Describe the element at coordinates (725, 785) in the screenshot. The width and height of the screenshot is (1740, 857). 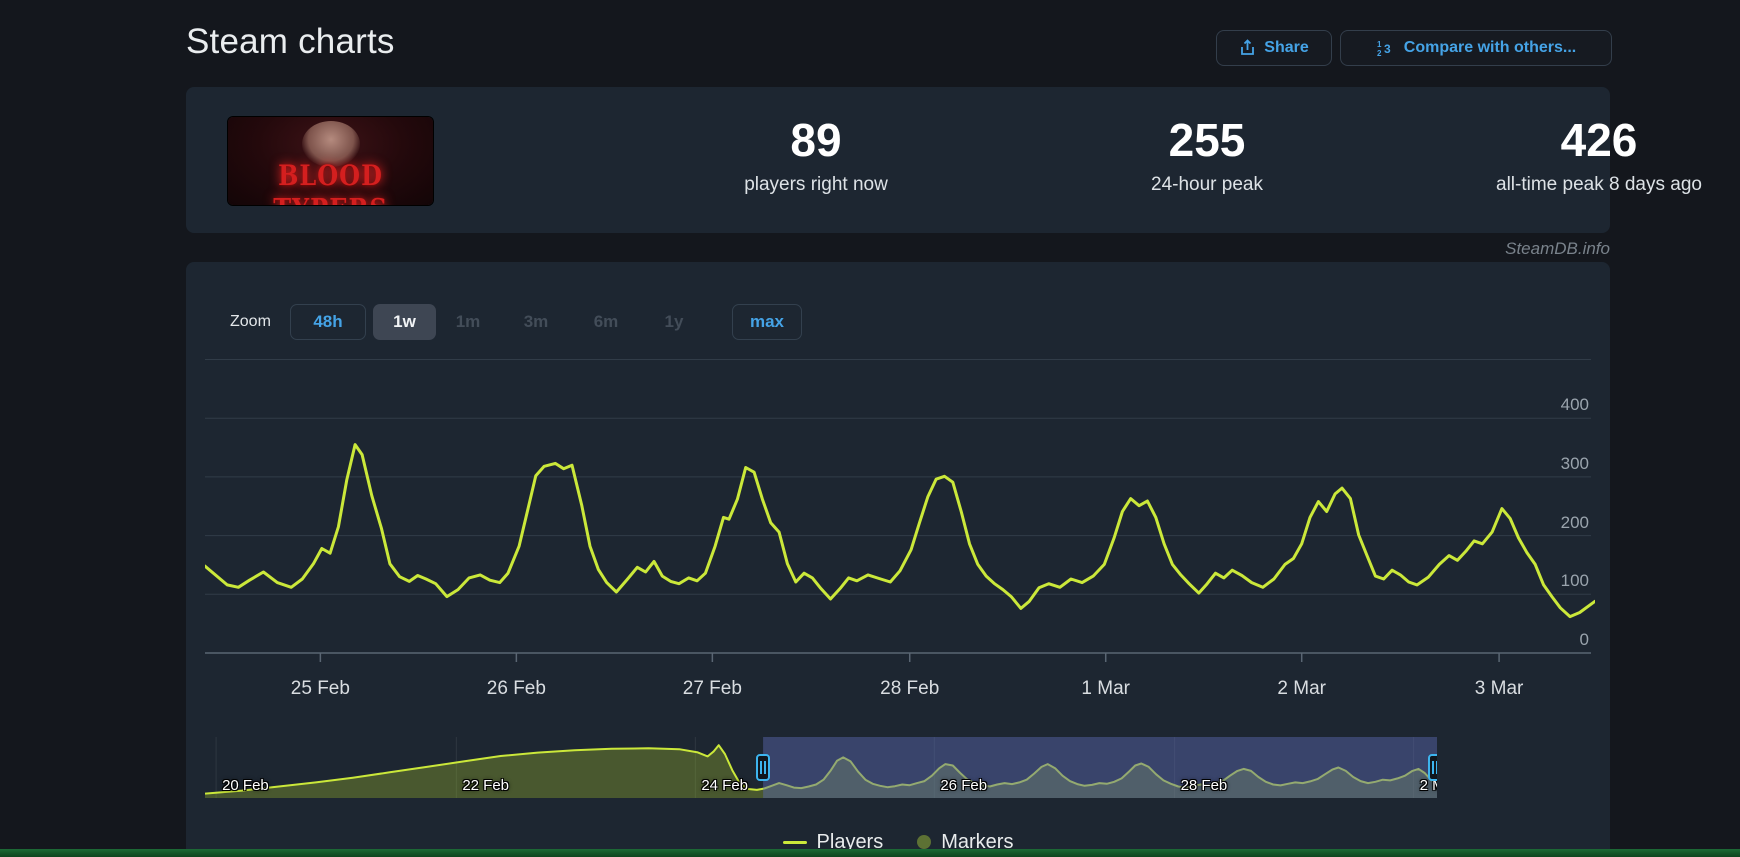
I see `navigator-label-24-Feb: 24 Feb` at that location.